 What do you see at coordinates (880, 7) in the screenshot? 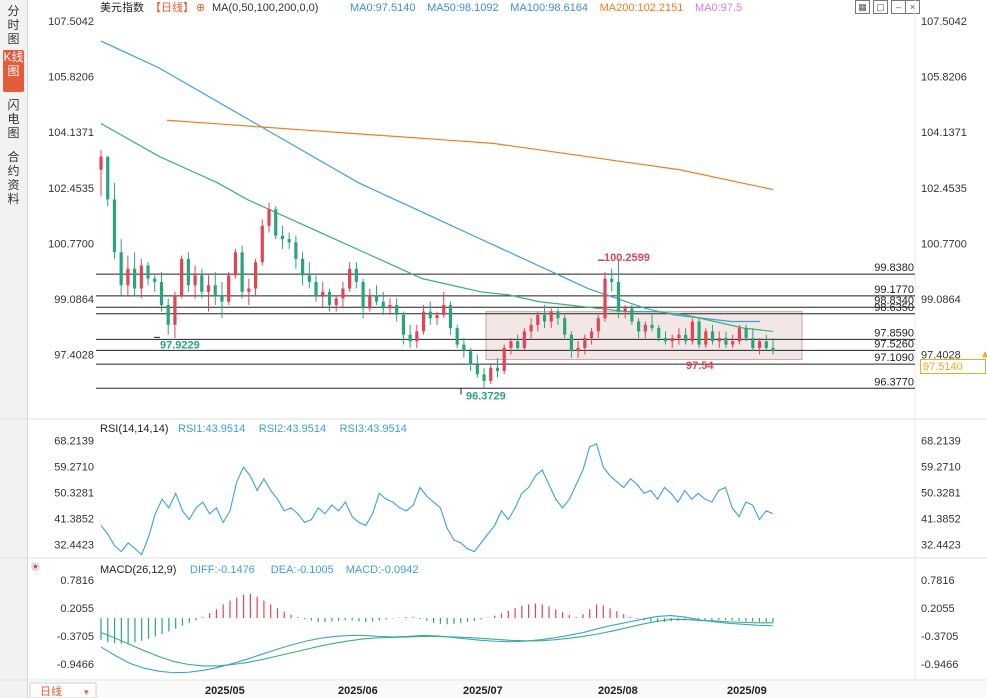
I see `fullscreen-icon: ▢` at bounding box center [880, 7].